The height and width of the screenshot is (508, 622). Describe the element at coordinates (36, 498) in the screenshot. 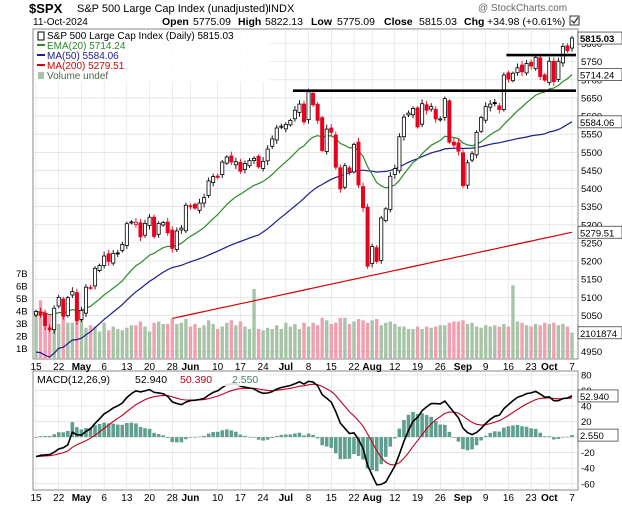

I see `x-tick-label-bottom: 15` at that location.